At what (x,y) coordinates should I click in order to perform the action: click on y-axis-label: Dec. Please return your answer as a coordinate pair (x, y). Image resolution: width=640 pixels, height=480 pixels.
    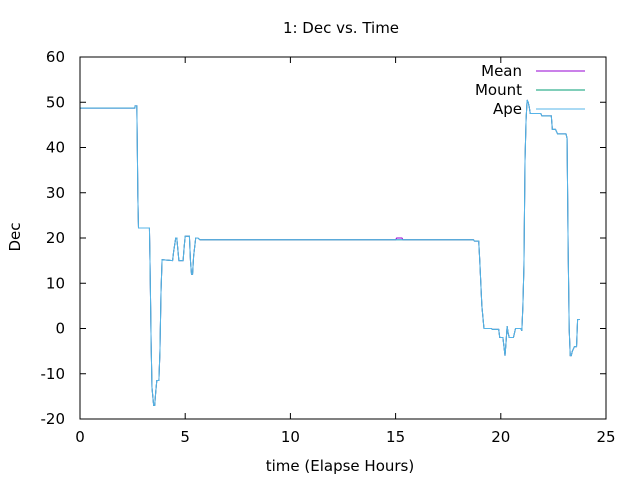
    Looking at the image, I should click on (15, 236).